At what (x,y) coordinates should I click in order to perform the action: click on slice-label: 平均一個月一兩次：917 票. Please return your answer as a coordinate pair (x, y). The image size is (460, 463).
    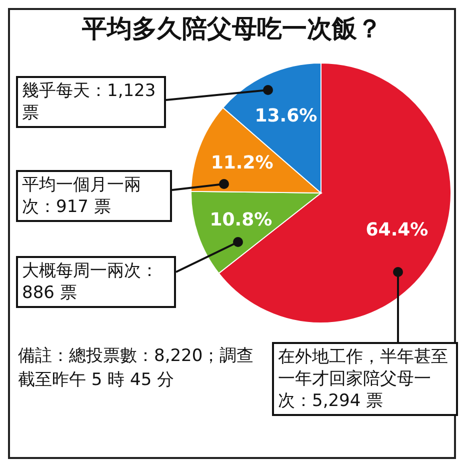
    Looking at the image, I should click on (94, 196).